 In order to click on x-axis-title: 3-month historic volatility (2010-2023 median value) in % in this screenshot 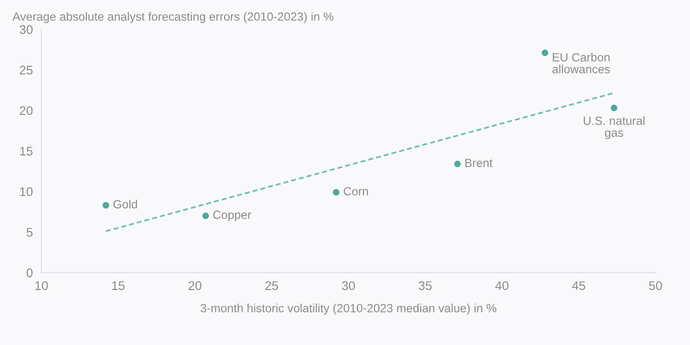, I will do `click(348, 309)`.